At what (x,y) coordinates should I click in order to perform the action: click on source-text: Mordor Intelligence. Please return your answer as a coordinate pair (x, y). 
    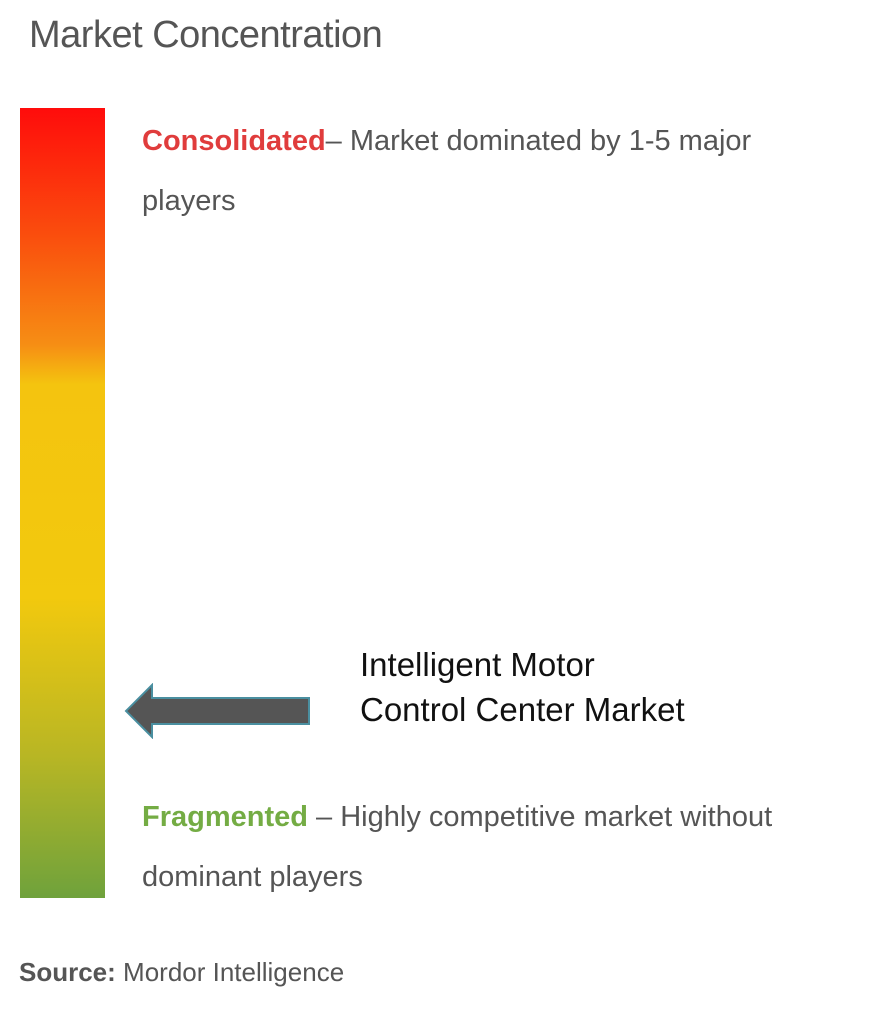
    Looking at the image, I should click on (230, 972).